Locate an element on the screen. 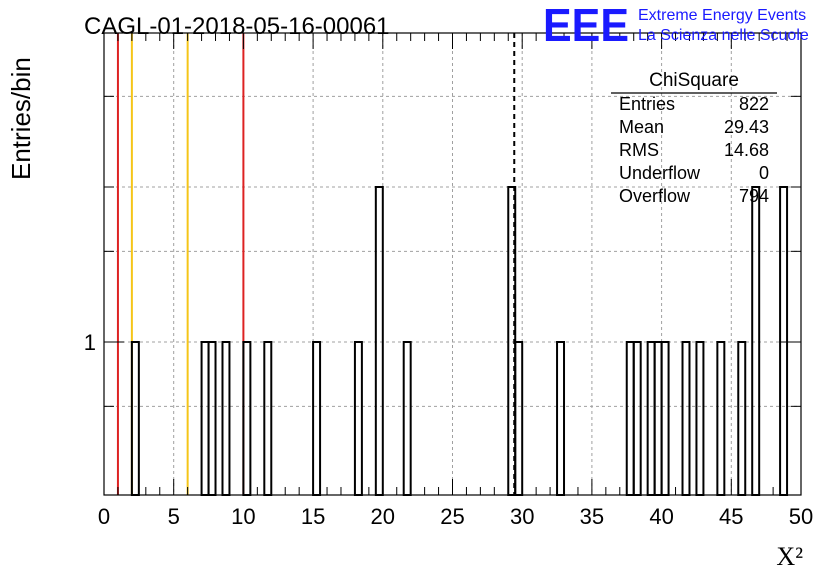 The height and width of the screenshot is (572, 836). x-tick-label: 0 is located at coordinates (104, 516).